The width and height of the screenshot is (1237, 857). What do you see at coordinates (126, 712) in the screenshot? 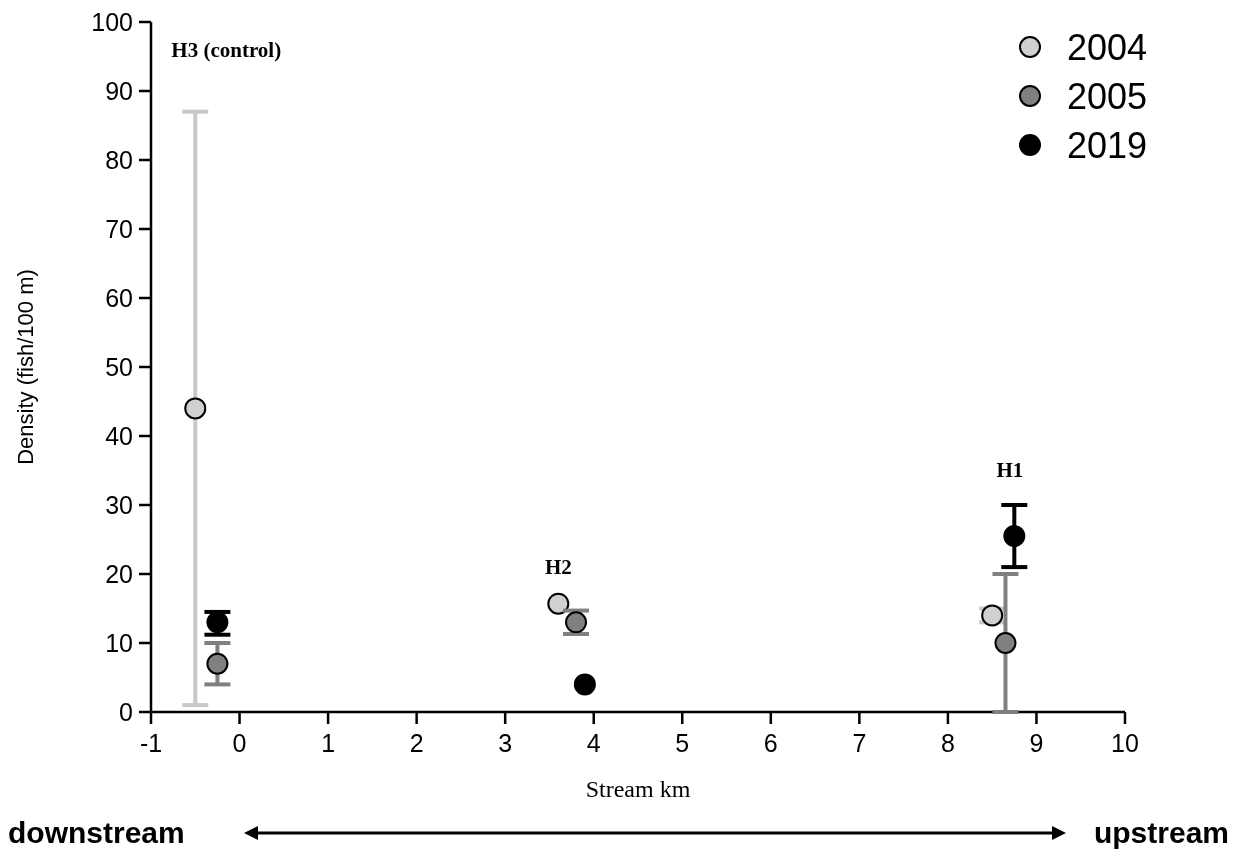
I see `y-tick-label: 0` at bounding box center [126, 712].